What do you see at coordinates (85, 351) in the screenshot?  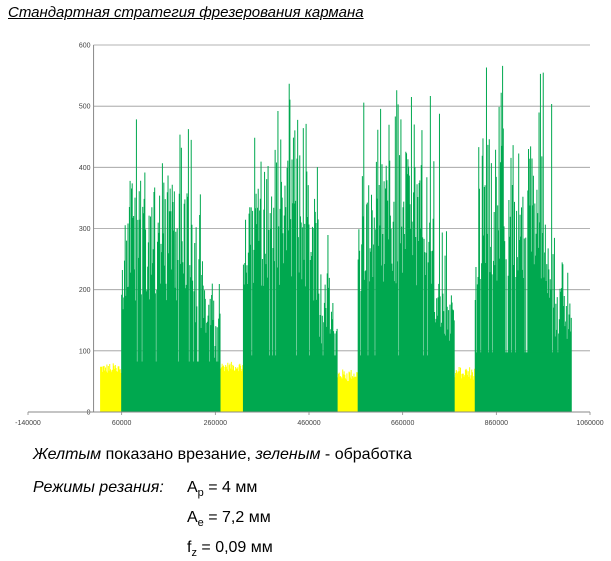 I see `y-tick-label: 100` at bounding box center [85, 351].